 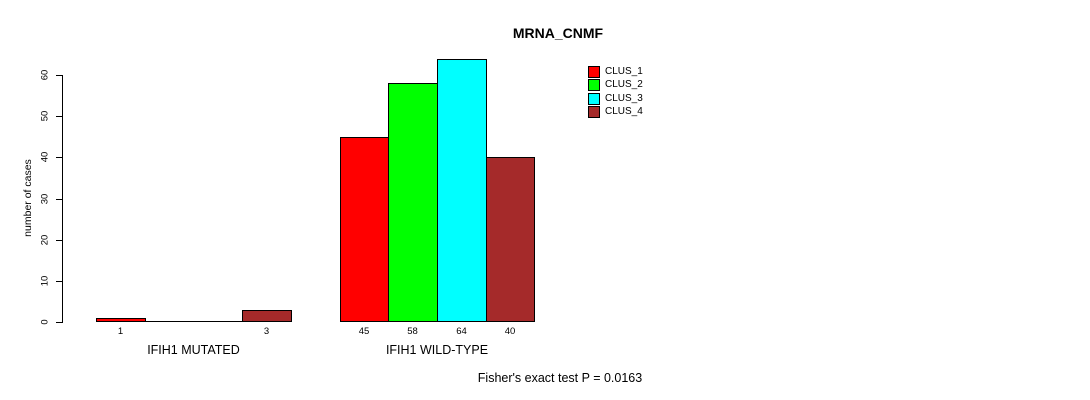 What do you see at coordinates (437, 350) in the screenshot?
I see `x-category-label: IFIH1 WILD-TYPE` at bounding box center [437, 350].